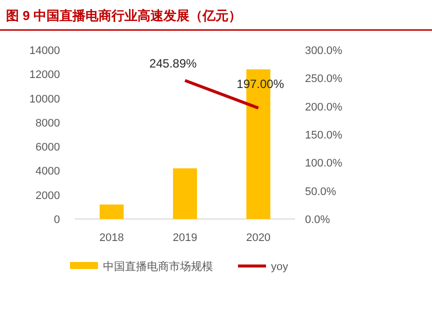  I want to click on y-tick-label: 8000, so click(48, 123).